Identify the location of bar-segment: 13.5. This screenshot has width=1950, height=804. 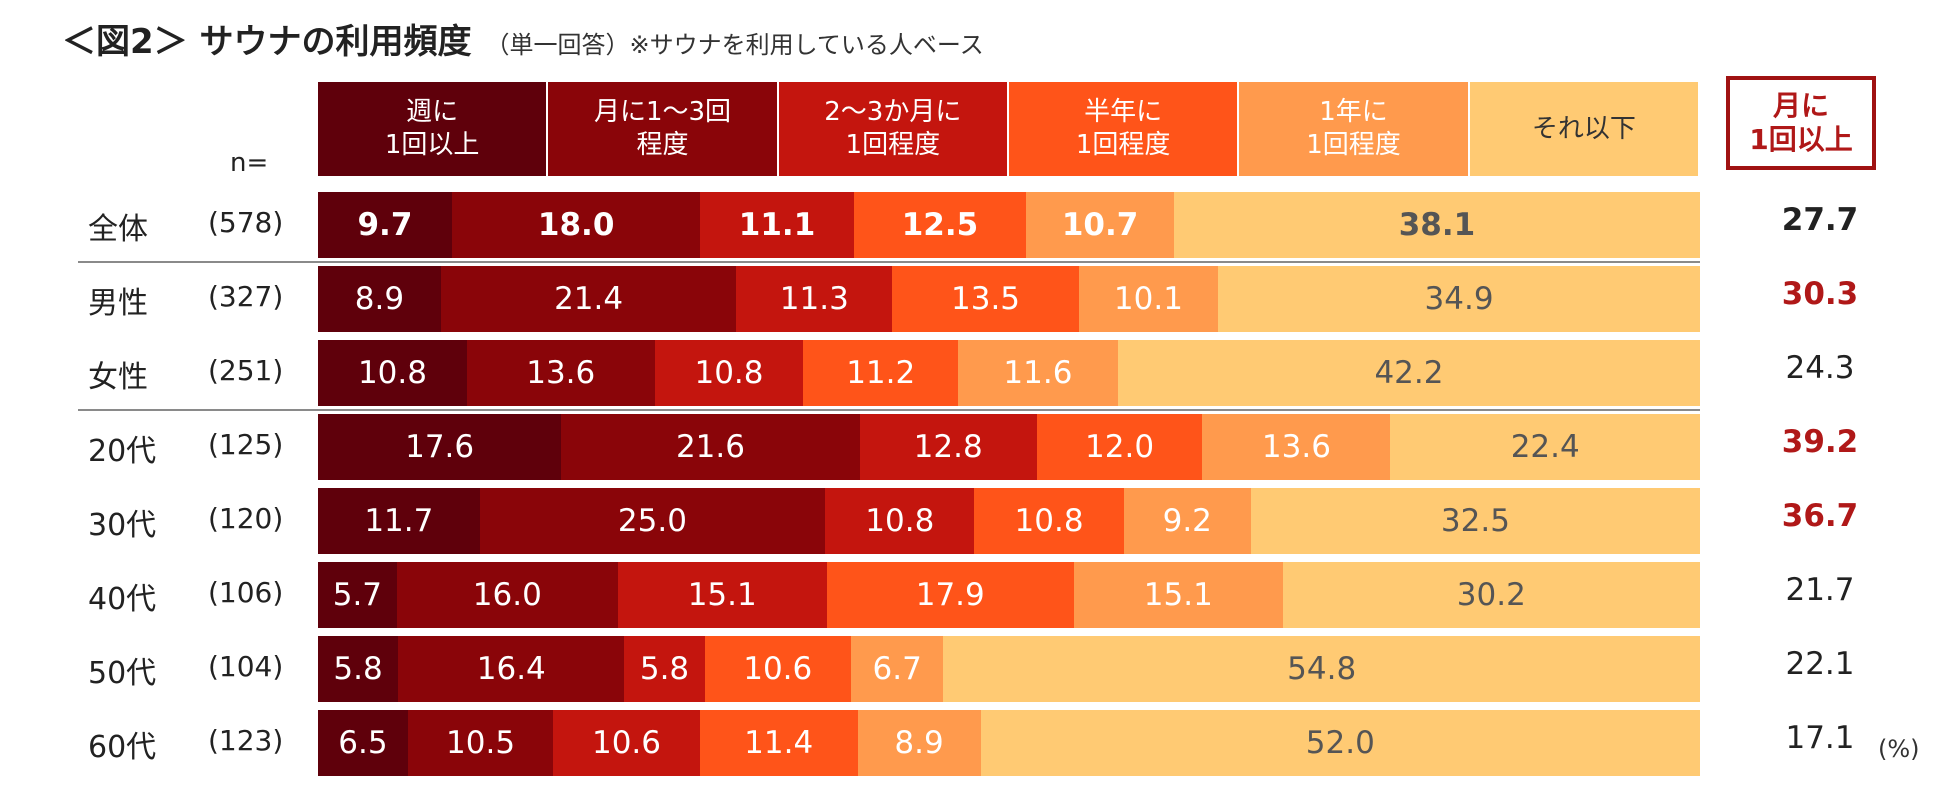
(985, 299).